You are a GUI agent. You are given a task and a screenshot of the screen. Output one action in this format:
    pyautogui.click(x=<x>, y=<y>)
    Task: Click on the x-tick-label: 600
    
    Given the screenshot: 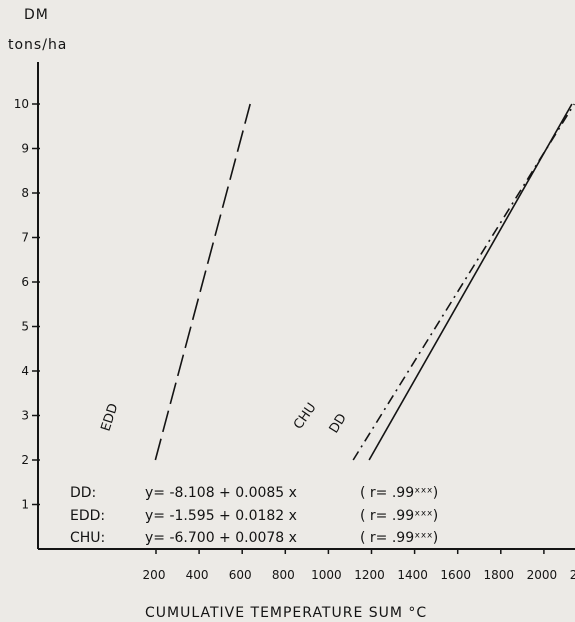 What is the action you would take?
    pyautogui.click(x=240, y=575)
    